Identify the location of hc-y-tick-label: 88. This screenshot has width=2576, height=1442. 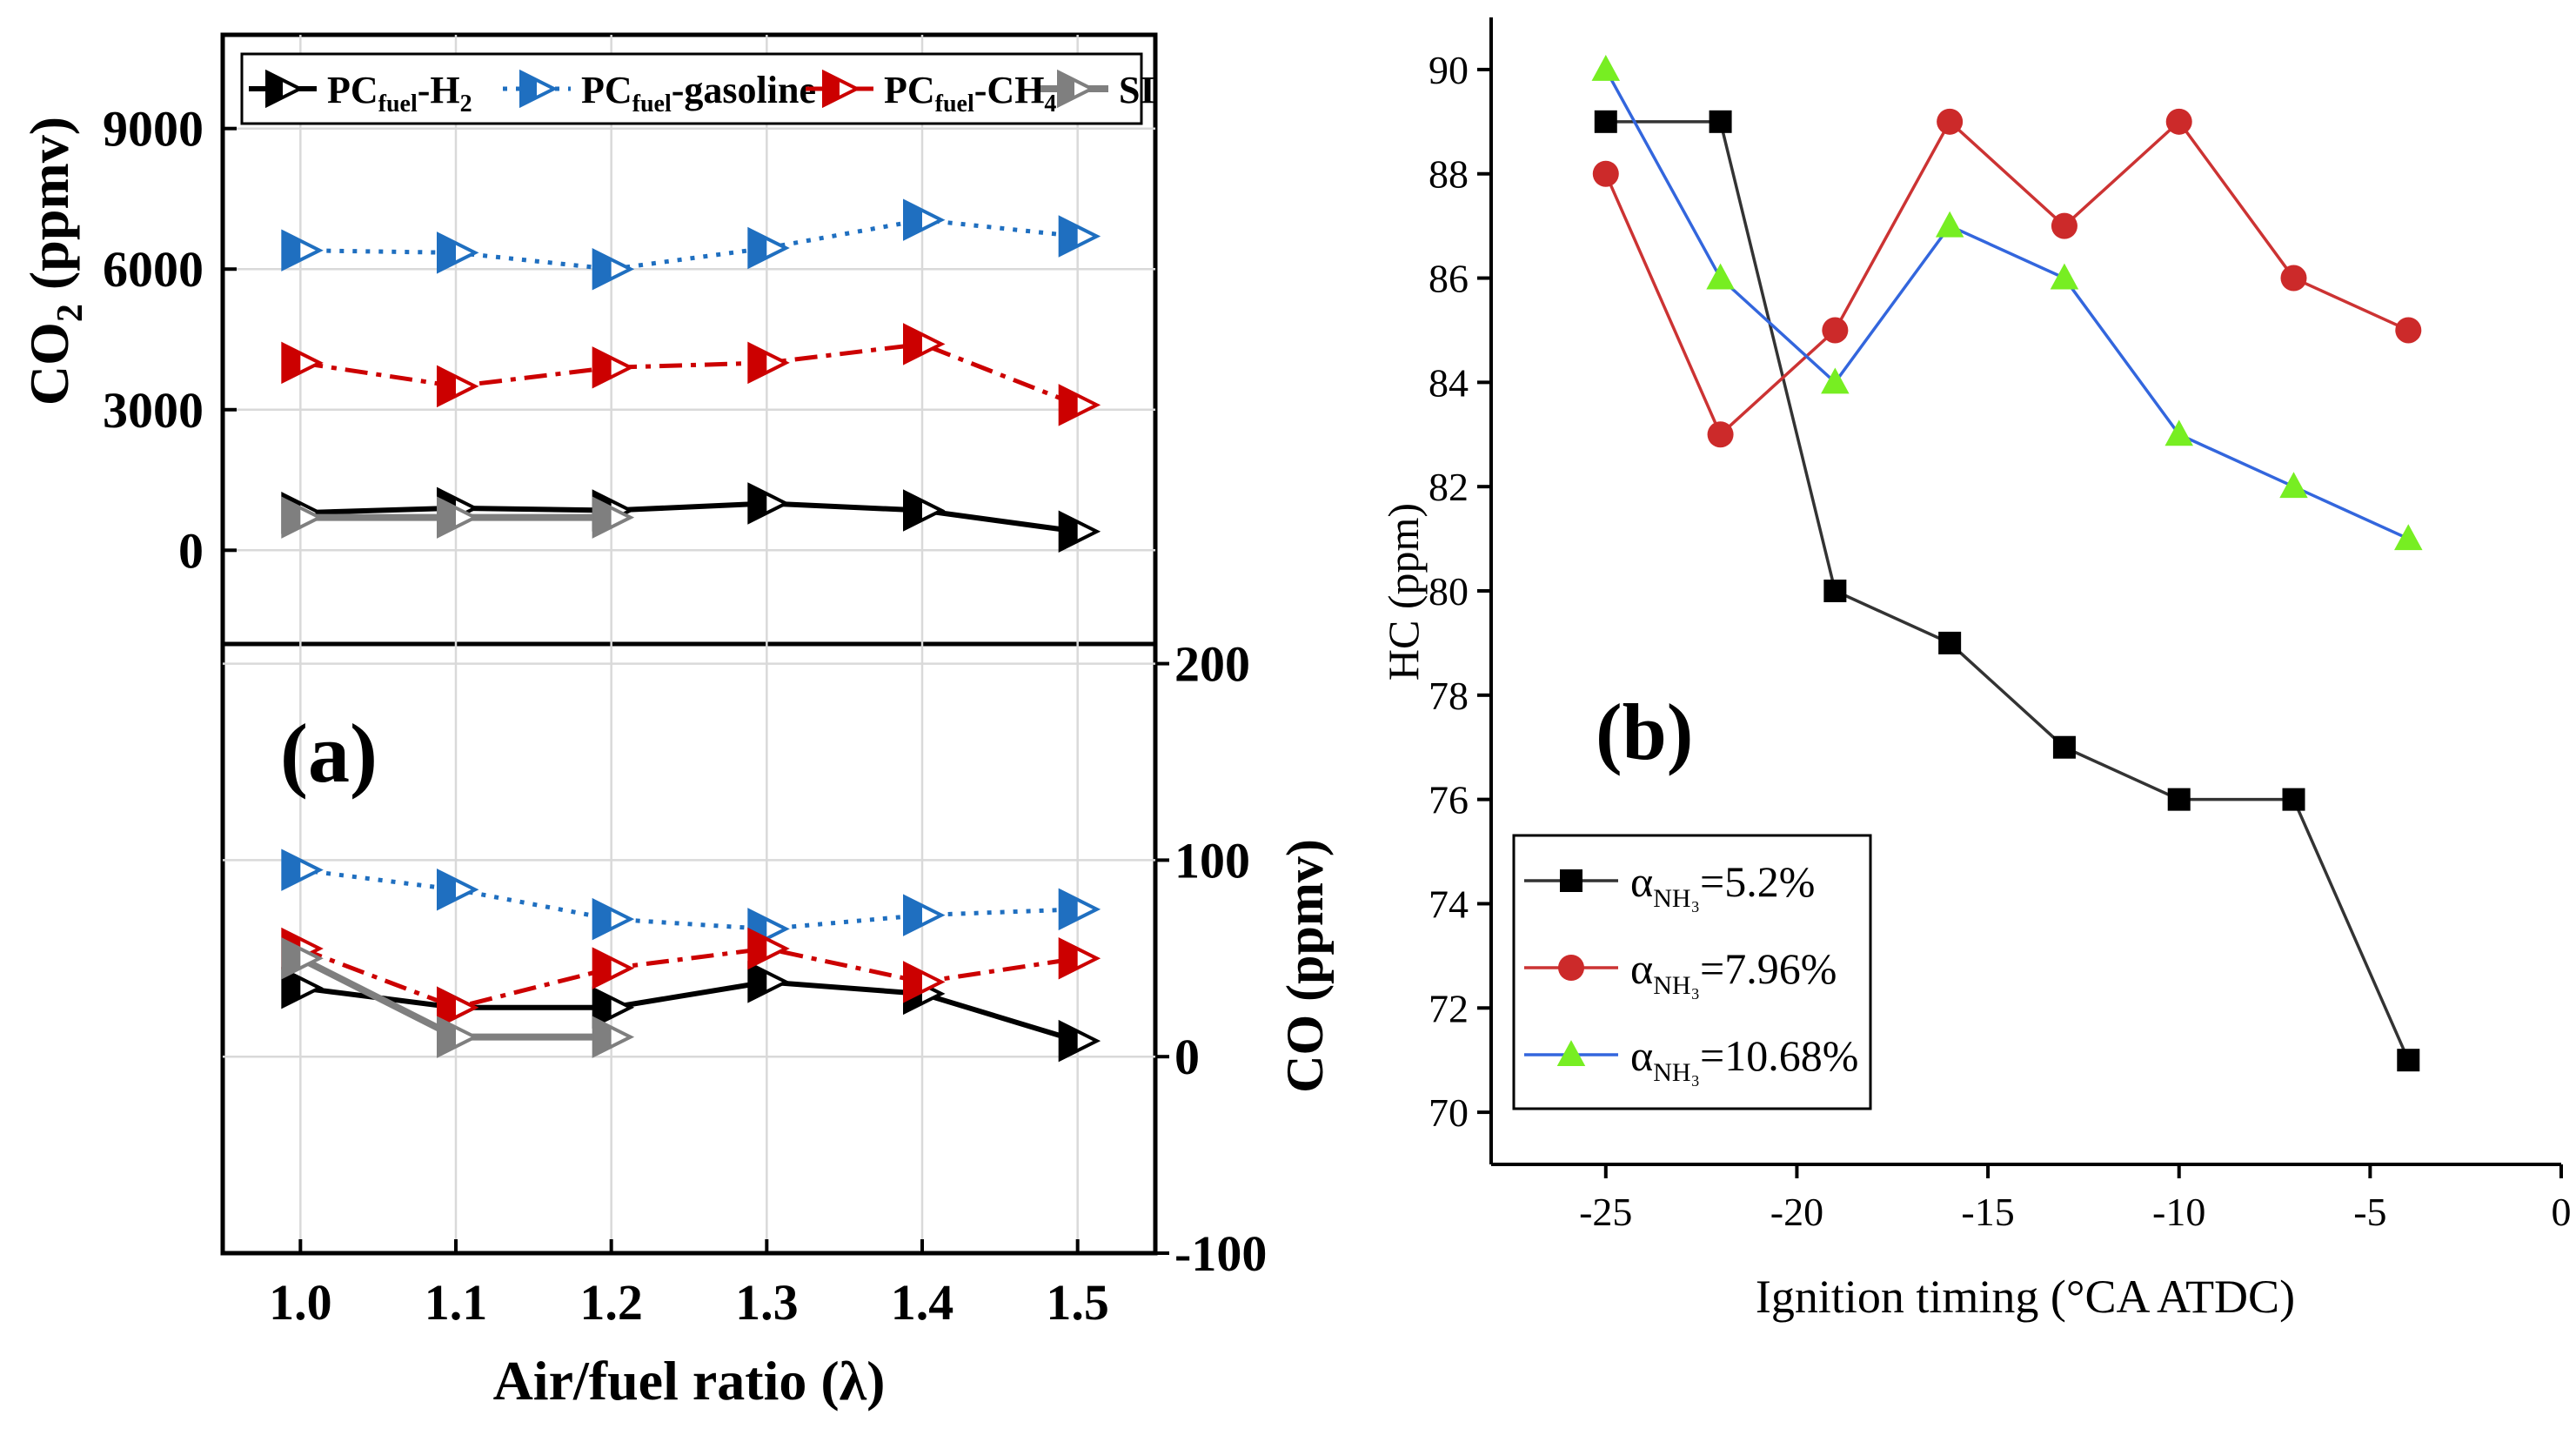
(1449, 174).